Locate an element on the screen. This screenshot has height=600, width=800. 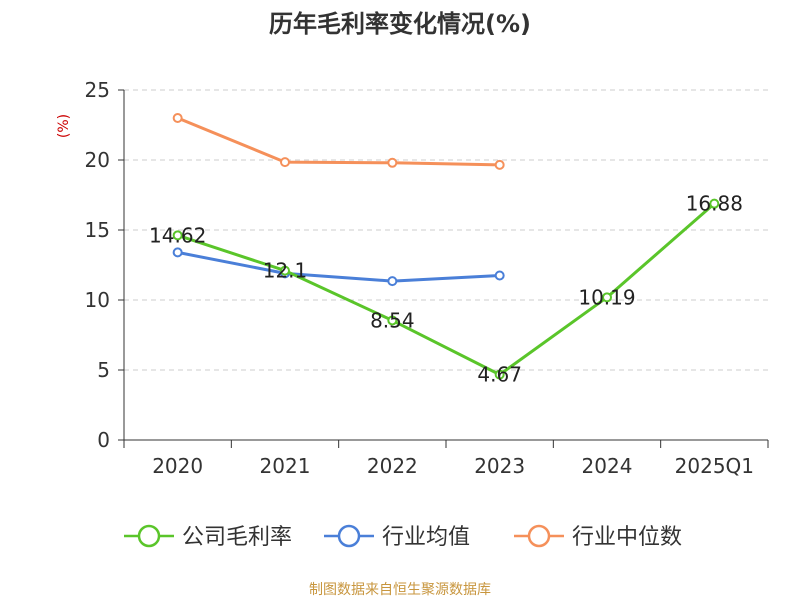
source-note: 制图数据来自恒生聚源数据库 is located at coordinates (400, 590).